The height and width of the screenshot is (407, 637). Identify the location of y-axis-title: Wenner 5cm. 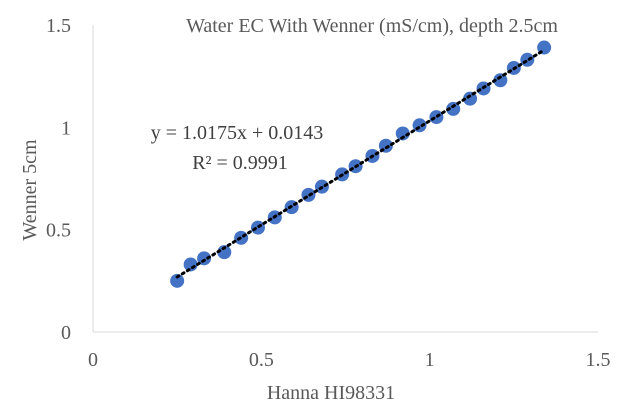
(30, 190).